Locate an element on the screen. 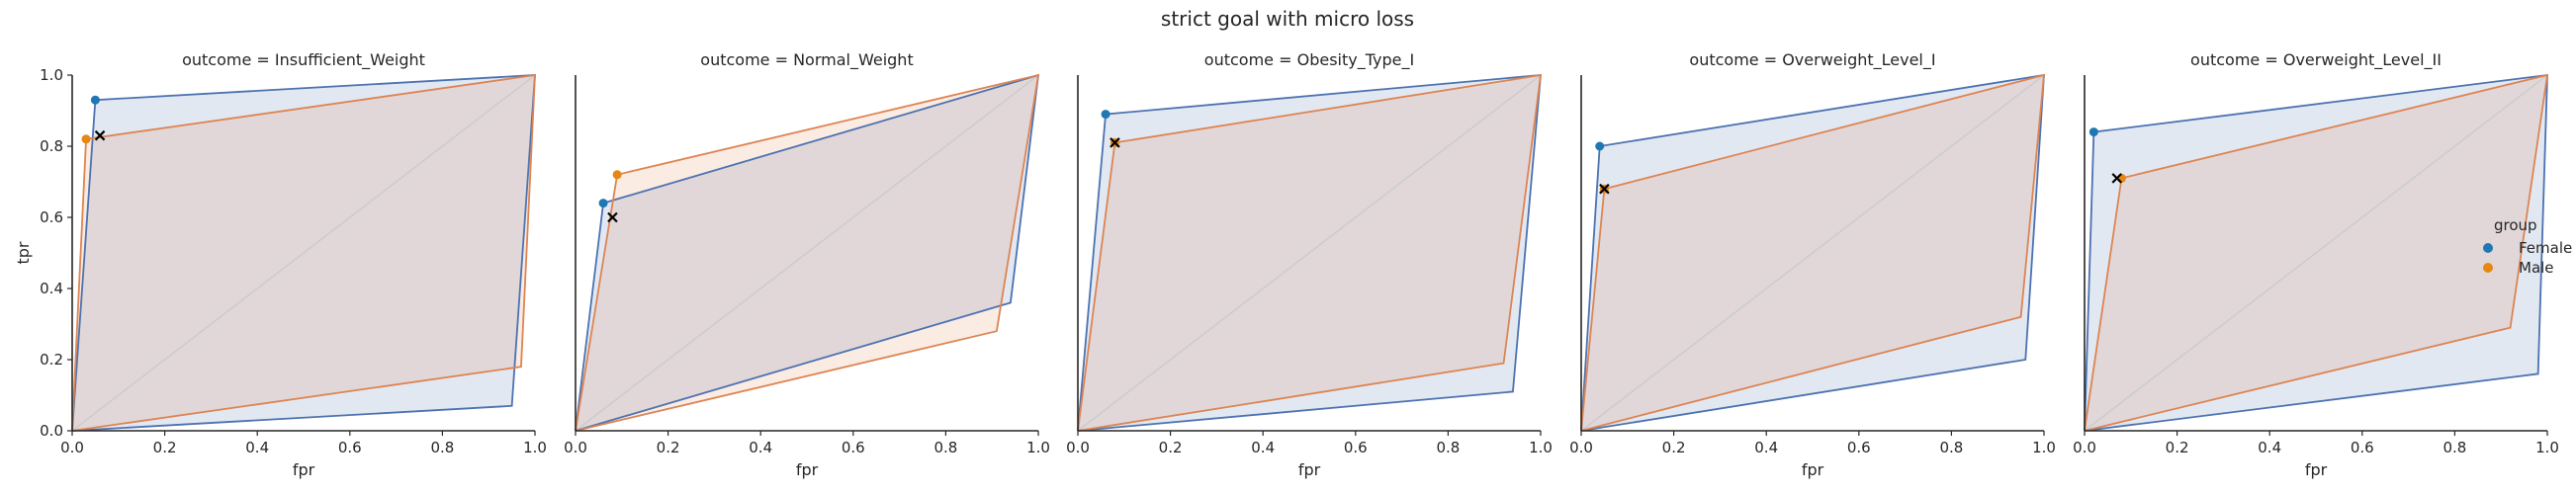 The image size is (2576, 494). y-tick-label: 0.6 is located at coordinates (51, 217).